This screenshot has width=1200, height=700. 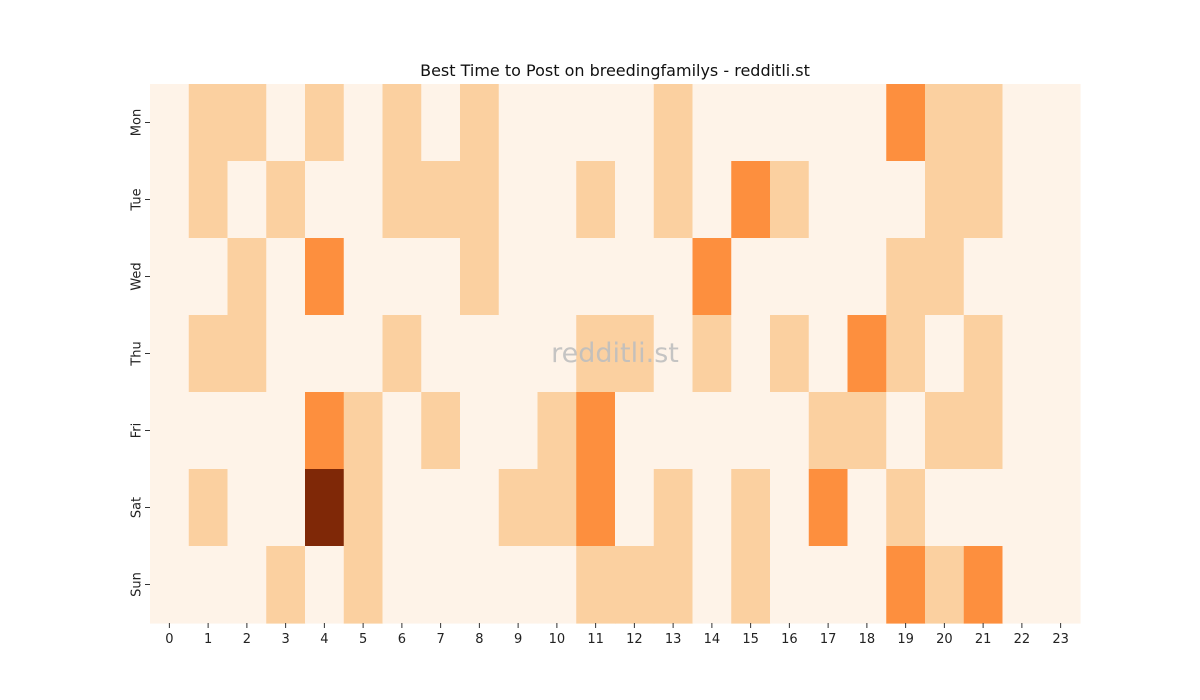 What do you see at coordinates (363, 639) in the screenshot?
I see `x-tick-label-5: 5` at bounding box center [363, 639].